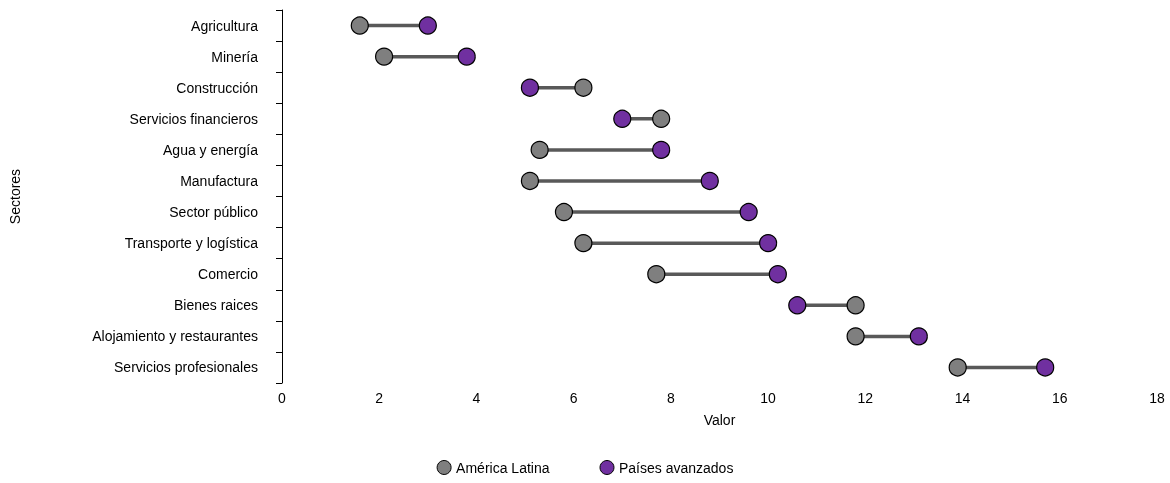  Describe the element at coordinates (225, 25) in the screenshot. I see `y-tick-label: Agricultura` at that location.